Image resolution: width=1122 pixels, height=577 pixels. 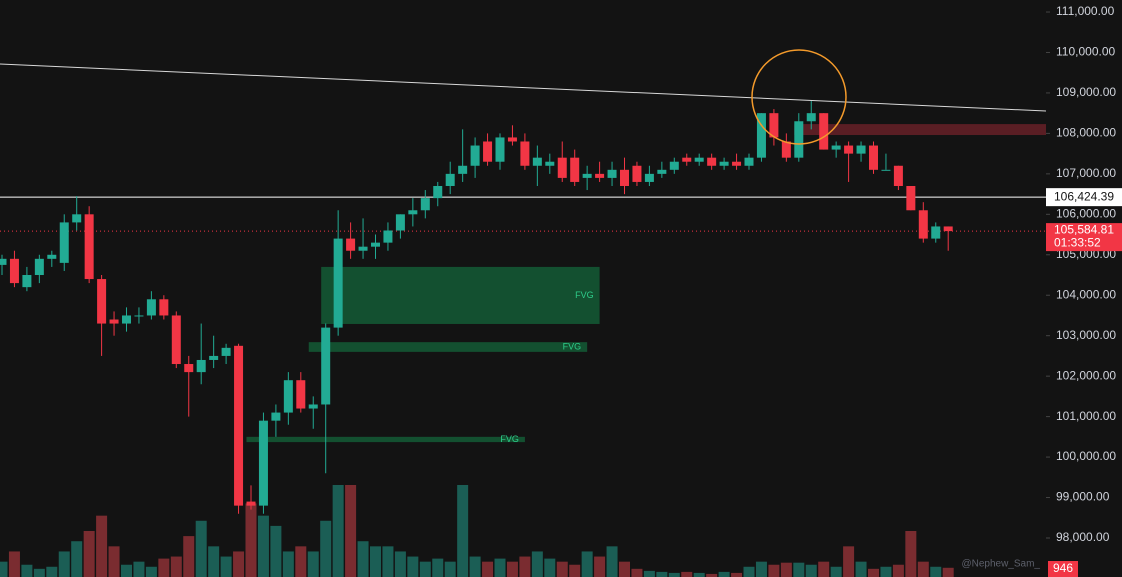 What do you see at coordinates (1086, 213) in the screenshot?
I see `y-tick-label: 106,000.00` at bounding box center [1086, 213].